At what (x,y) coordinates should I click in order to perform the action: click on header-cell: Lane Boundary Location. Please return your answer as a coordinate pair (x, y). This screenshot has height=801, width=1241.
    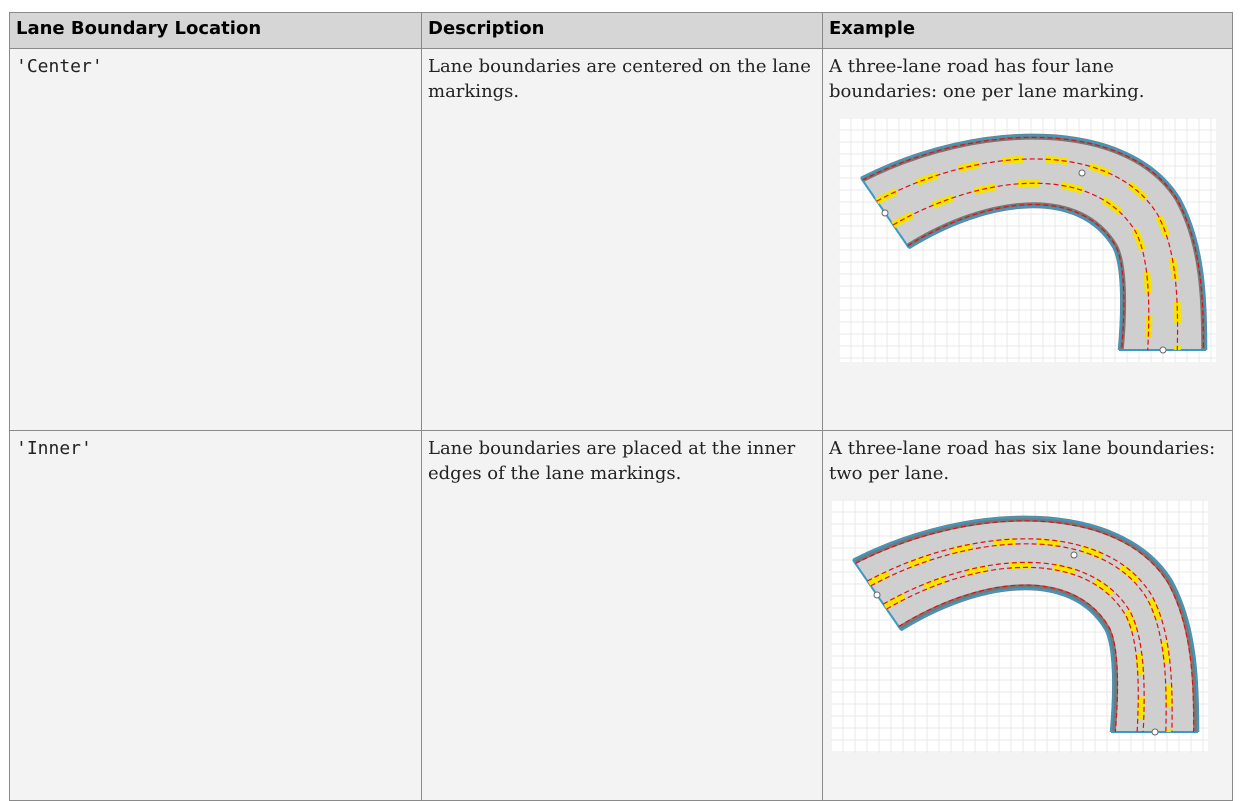
    Looking at the image, I should click on (215, 30).